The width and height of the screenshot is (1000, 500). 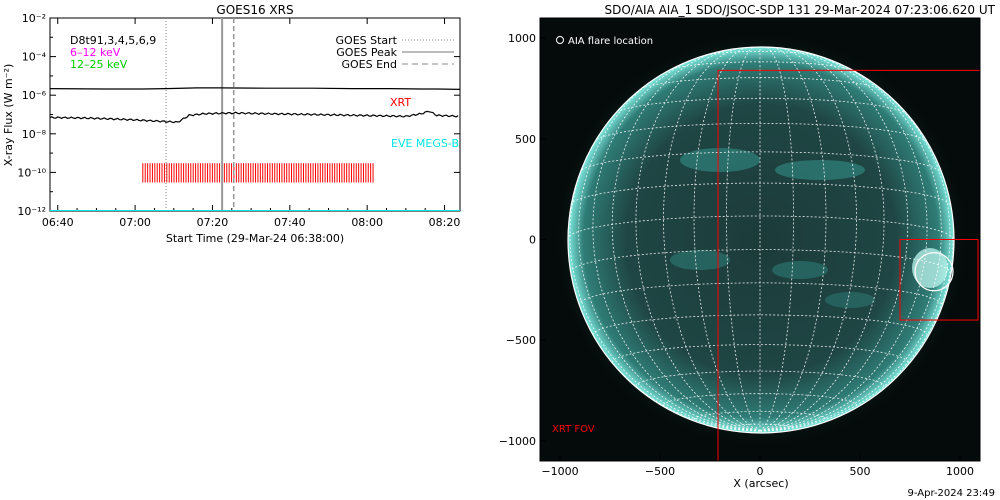 I want to click on aia-xtick-label: 0, so click(x=760, y=471).